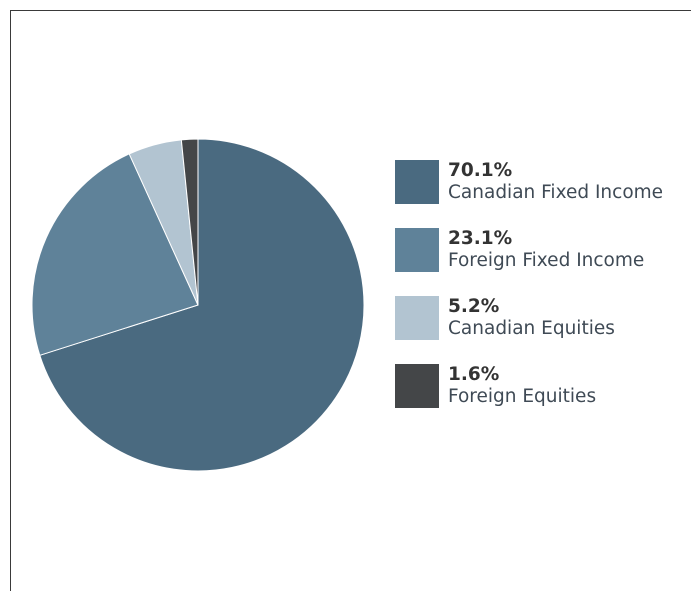  What do you see at coordinates (189, 222) in the screenshot?
I see `pie-slice-foreign-equities` at bounding box center [189, 222].